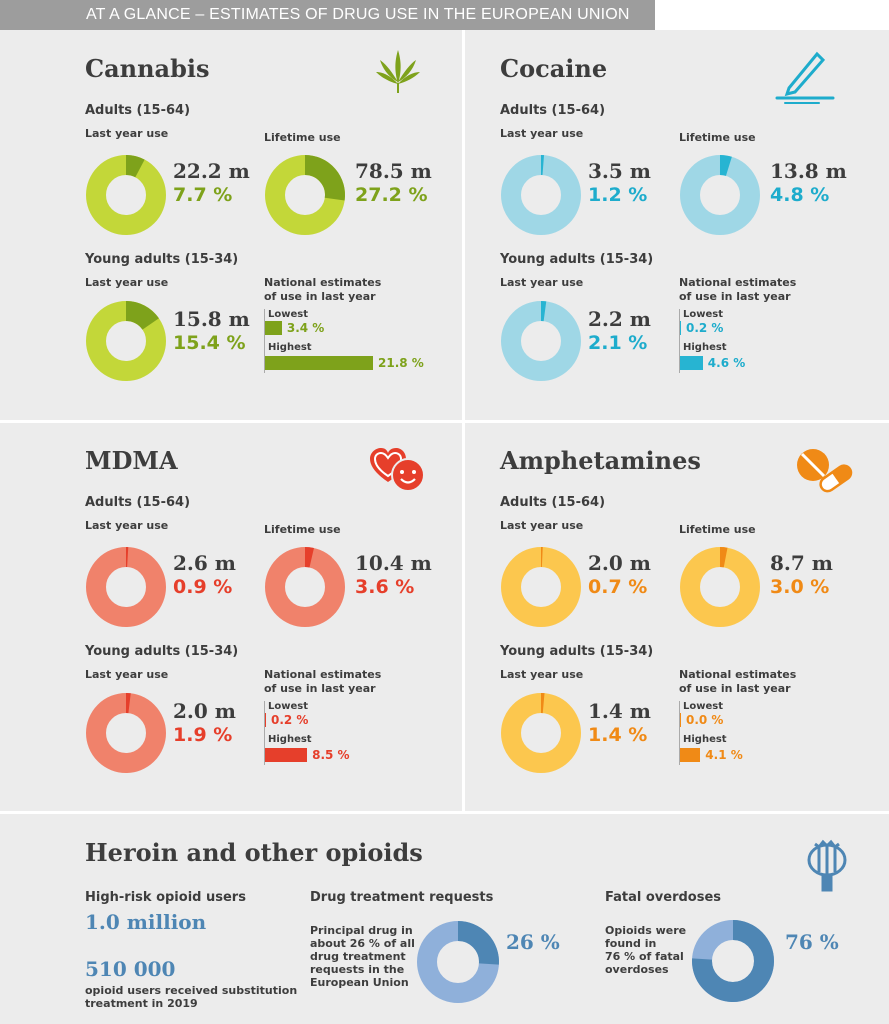 Image resolution: width=889 pixels, height=1024 pixels. What do you see at coordinates (577, 259) in the screenshot?
I see `cocaine-young-label: Young adults (15-34)` at bounding box center [577, 259].